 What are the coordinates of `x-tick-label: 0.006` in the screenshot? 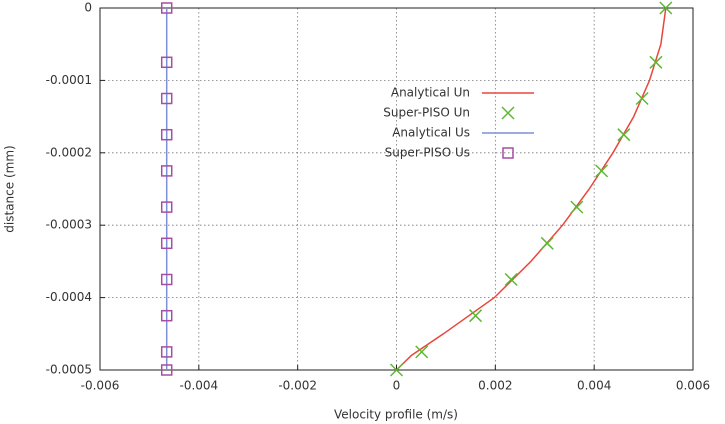 It's located at (693, 386).